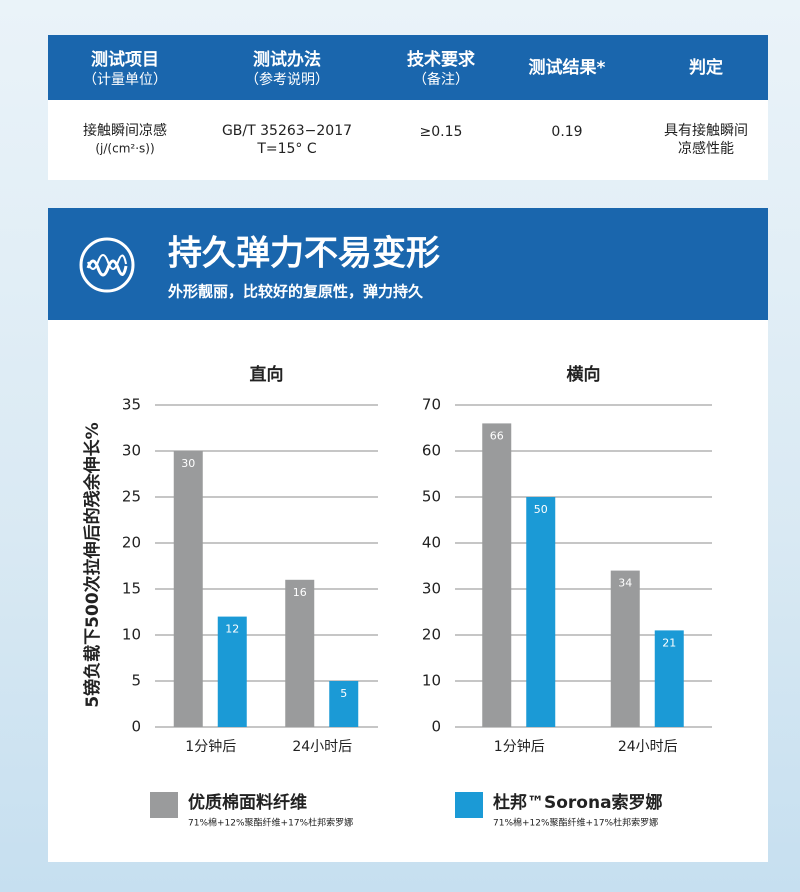 Image resolution: width=800 pixels, height=892 pixels. Describe the element at coordinates (304, 254) in the screenshot. I see `section-title: 持久弹力不易变形` at that location.